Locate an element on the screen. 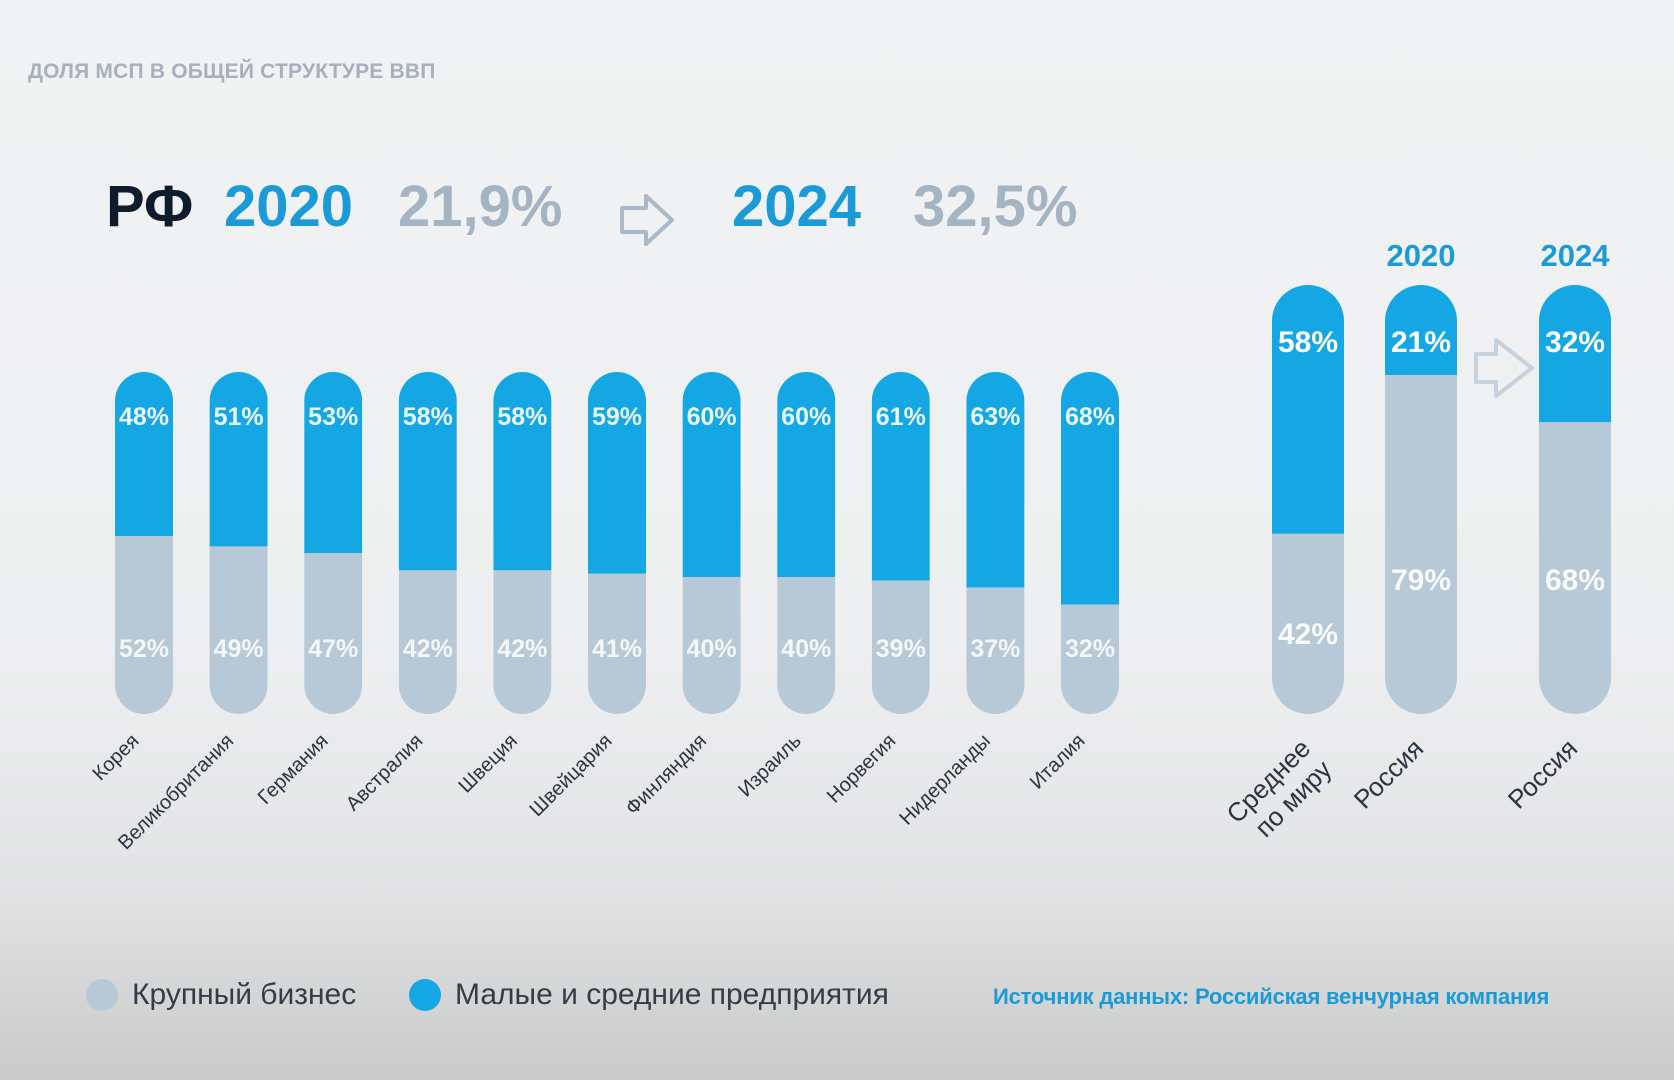  category-label-line-1-0: Россия is located at coordinates (1389, 774).